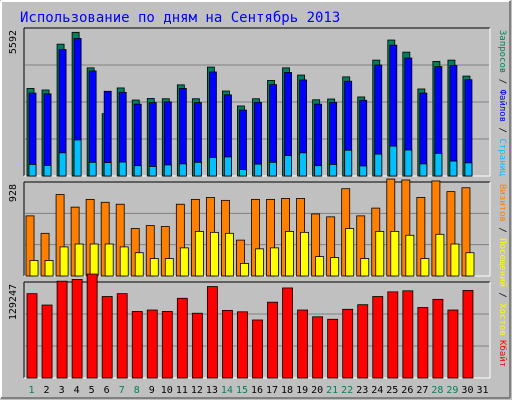 The width and height of the screenshot is (512, 400). Describe the element at coordinates (452, 390) in the screenshot. I see `day-label-29: 29` at that location.